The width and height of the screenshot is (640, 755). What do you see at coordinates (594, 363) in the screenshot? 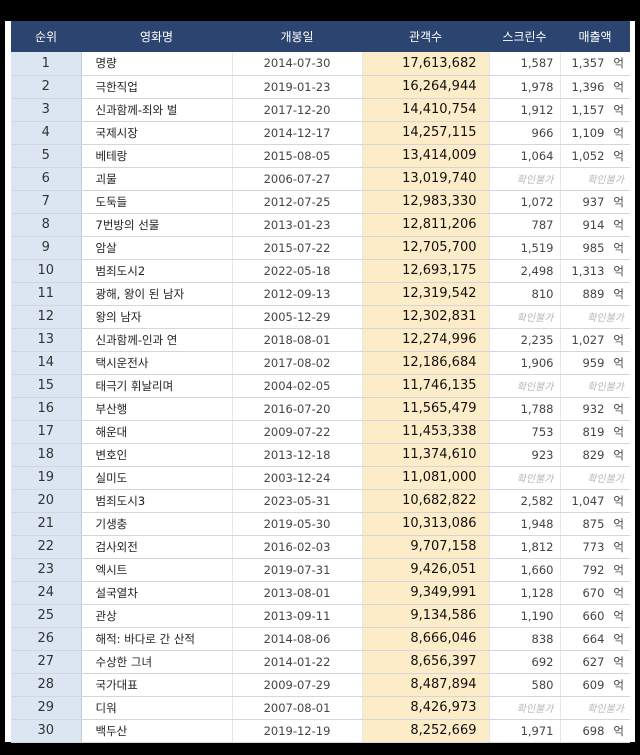
I see `revenue-cell: 959 억` at bounding box center [594, 363].